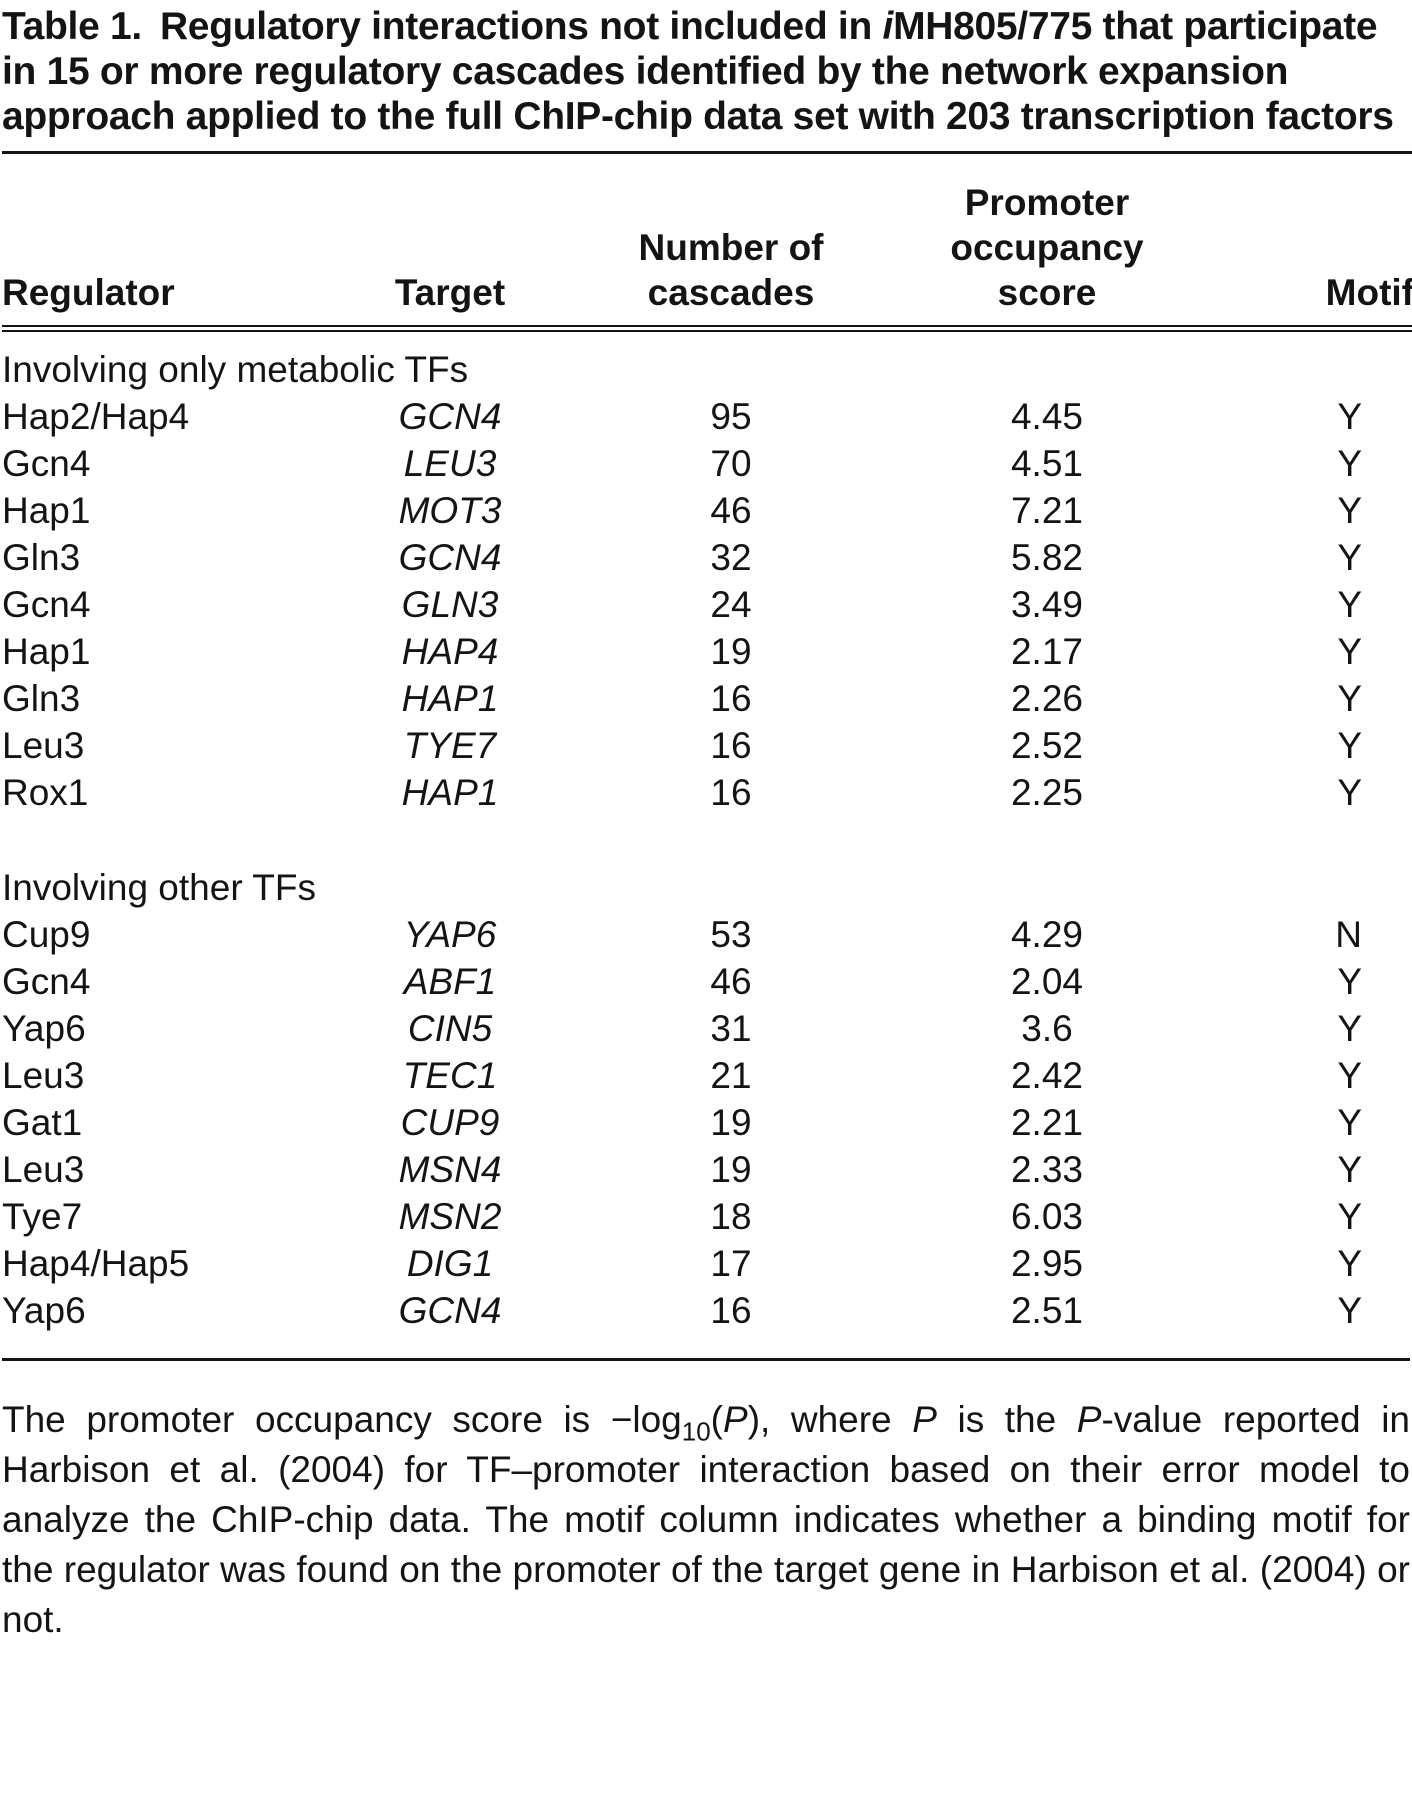 This screenshot has height=1800, width=1412. What do you see at coordinates (707, 604) in the screenshot?
I see `table-row: Gcn4 GLN3 24 3.49 Y` at bounding box center [707, 604].